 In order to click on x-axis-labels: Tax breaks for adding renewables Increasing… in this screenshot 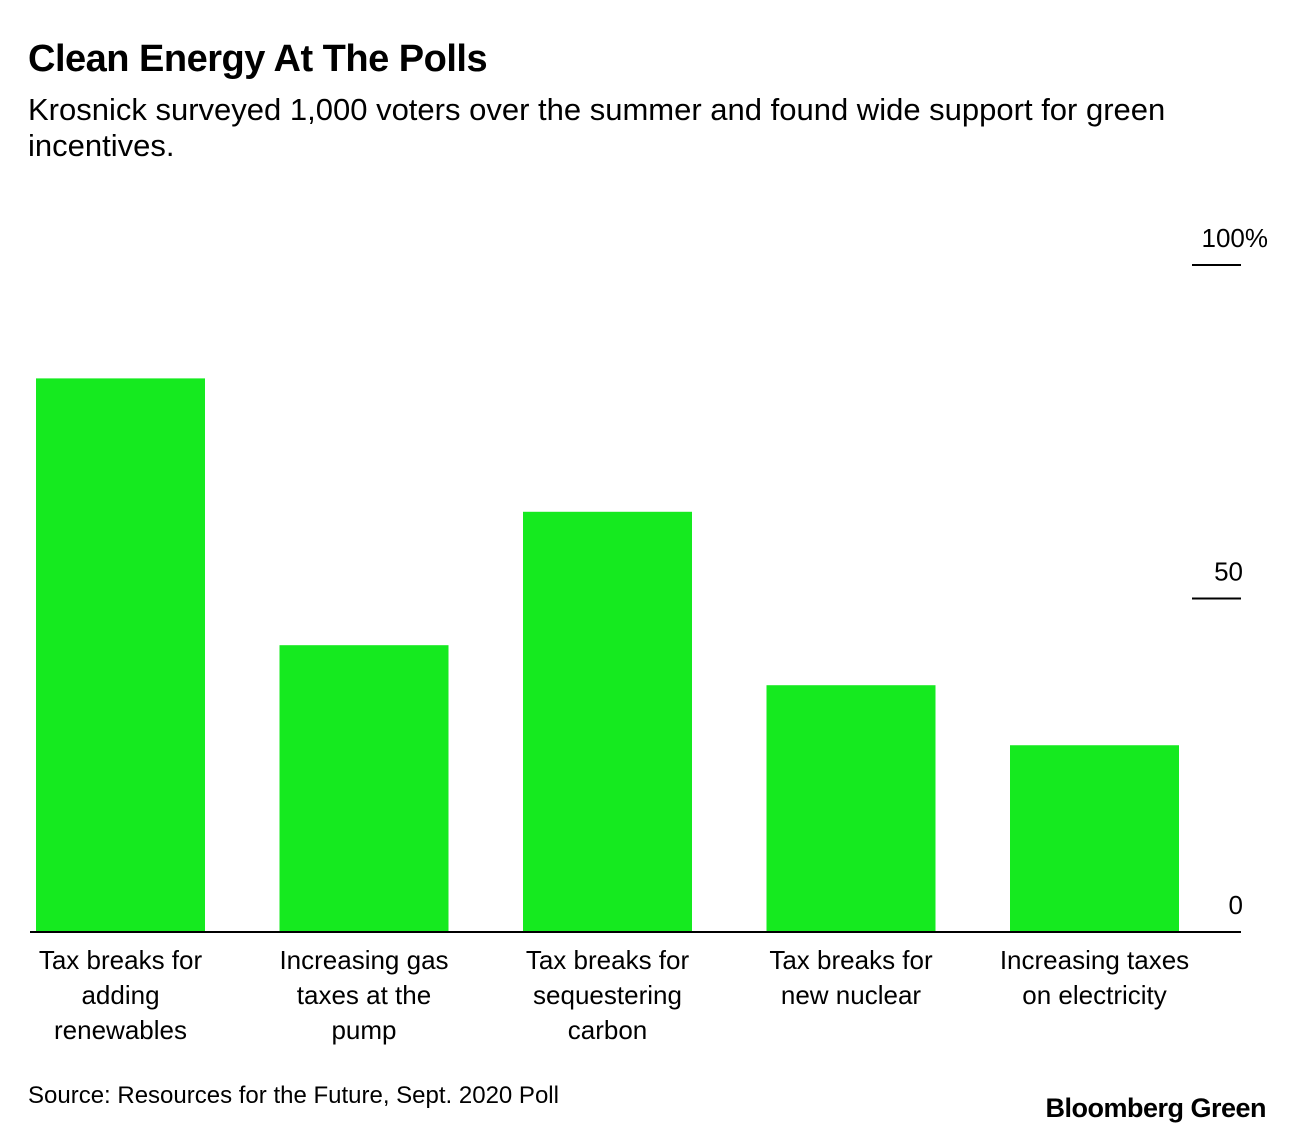, I will do `click(614, 995)`.